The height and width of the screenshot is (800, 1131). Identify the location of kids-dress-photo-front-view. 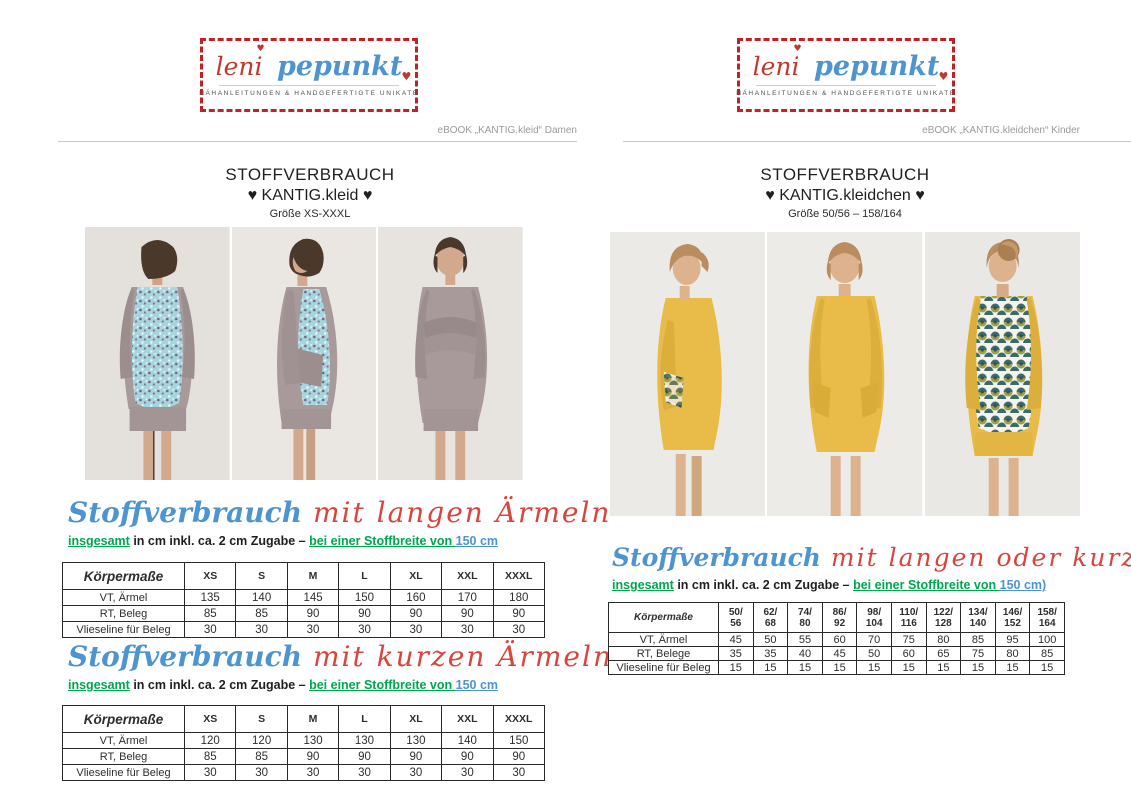
(845, 374).